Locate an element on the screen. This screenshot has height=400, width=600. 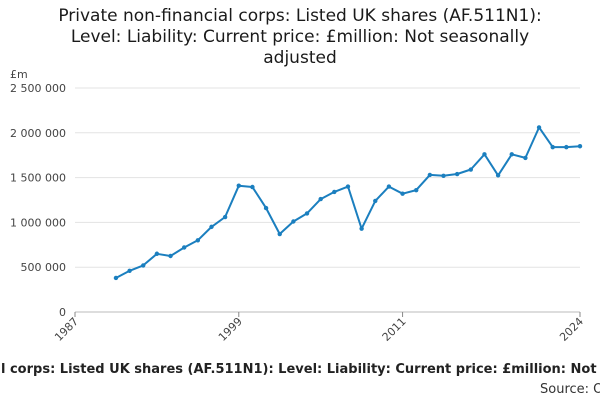
y-tick-label: 0 is located at coordinates (62, 312).